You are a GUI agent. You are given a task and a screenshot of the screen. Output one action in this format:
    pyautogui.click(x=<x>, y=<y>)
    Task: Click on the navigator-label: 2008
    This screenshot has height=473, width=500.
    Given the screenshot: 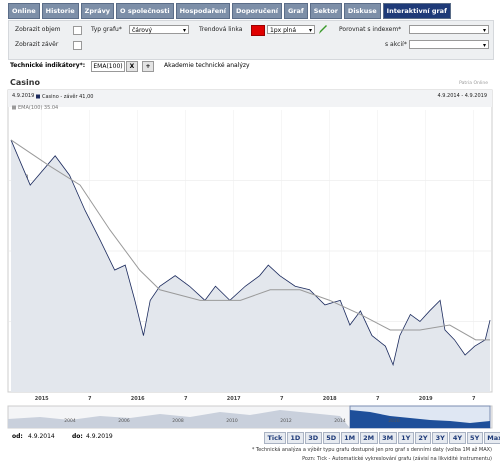 What is the action you would take?
    pyautogui.click(x=178, y=421)
    